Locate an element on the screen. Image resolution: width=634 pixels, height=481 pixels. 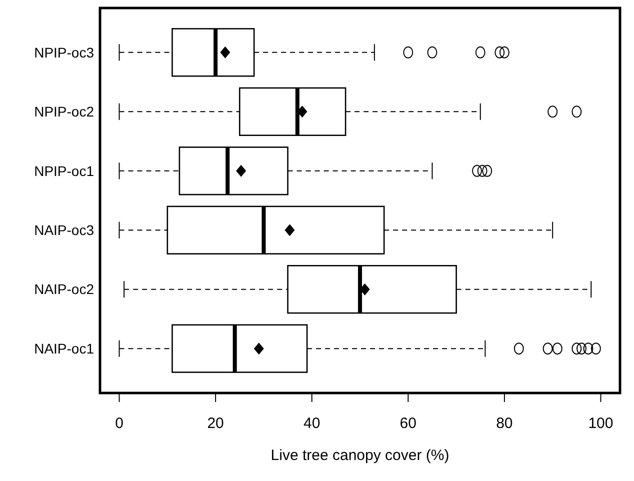
x-tick-label: 100 is located at coordinates (601, 423).